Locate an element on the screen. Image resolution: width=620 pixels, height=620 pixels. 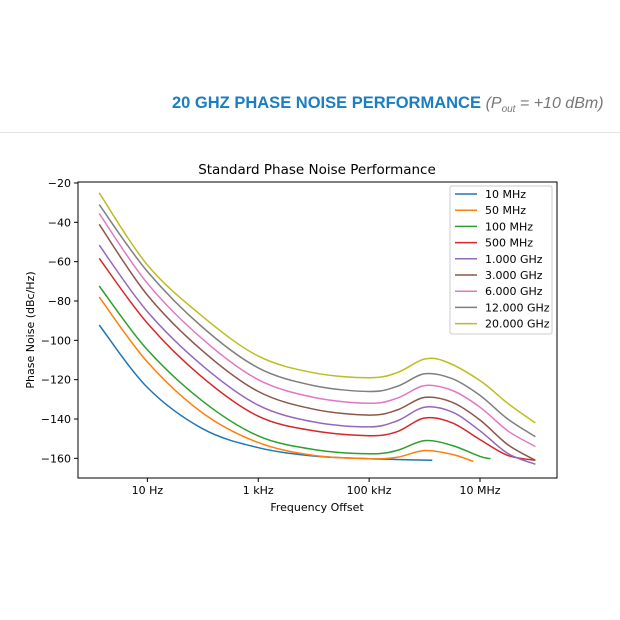
y-tick-label: −160 is located at coordinates (56, 458).